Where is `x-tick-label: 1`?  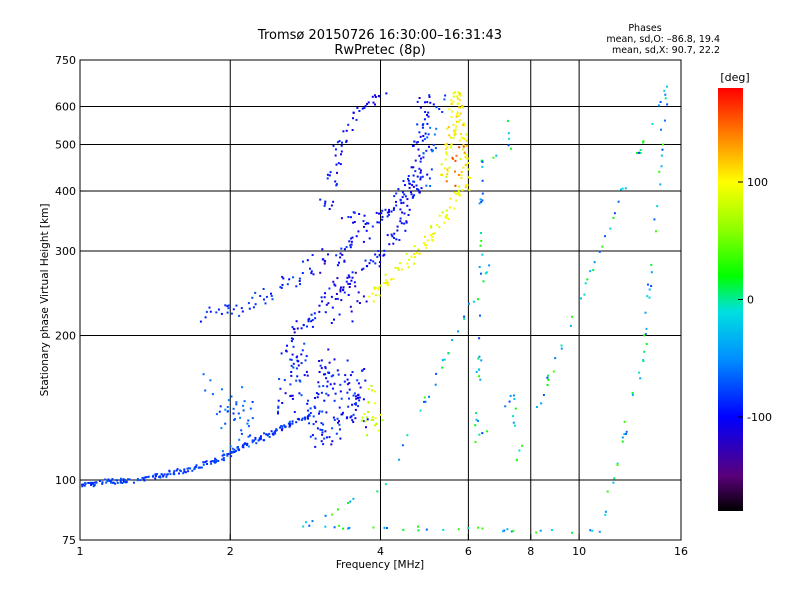
x-tick-label: 1 is located at coordinates (80, 551).